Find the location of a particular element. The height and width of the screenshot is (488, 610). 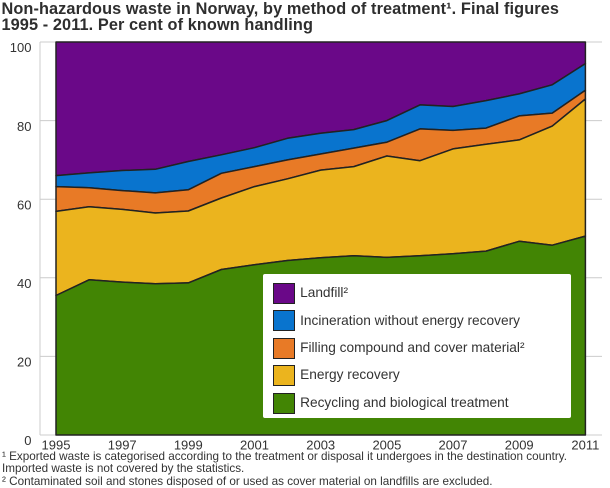

svg-text: 2003 is located at coordinates (320, 444).